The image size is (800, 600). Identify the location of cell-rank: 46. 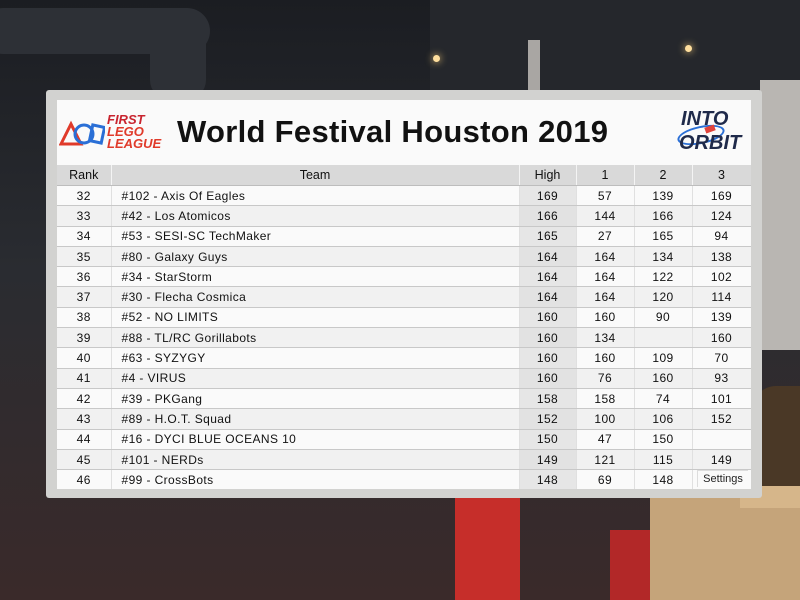
(84, 479).